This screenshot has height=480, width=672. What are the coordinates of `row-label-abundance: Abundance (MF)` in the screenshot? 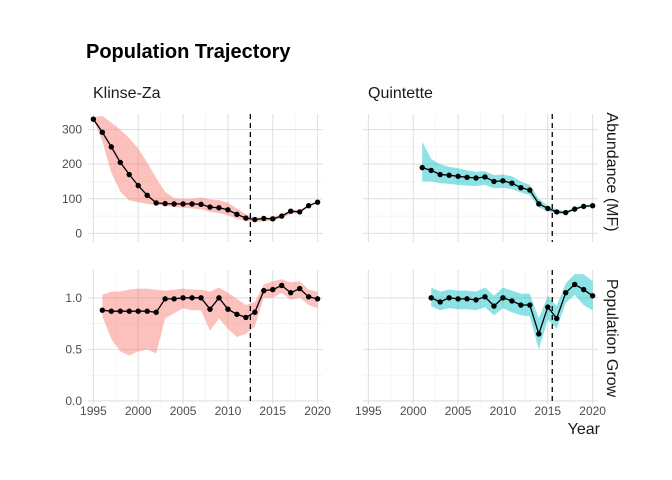 It's located at (611, 171).